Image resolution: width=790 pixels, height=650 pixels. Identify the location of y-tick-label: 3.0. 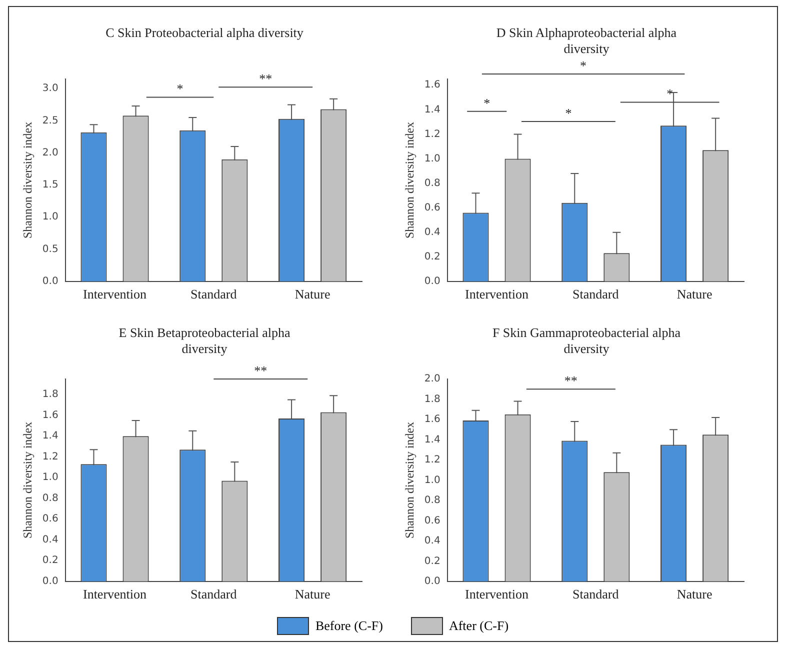
(50, 88).